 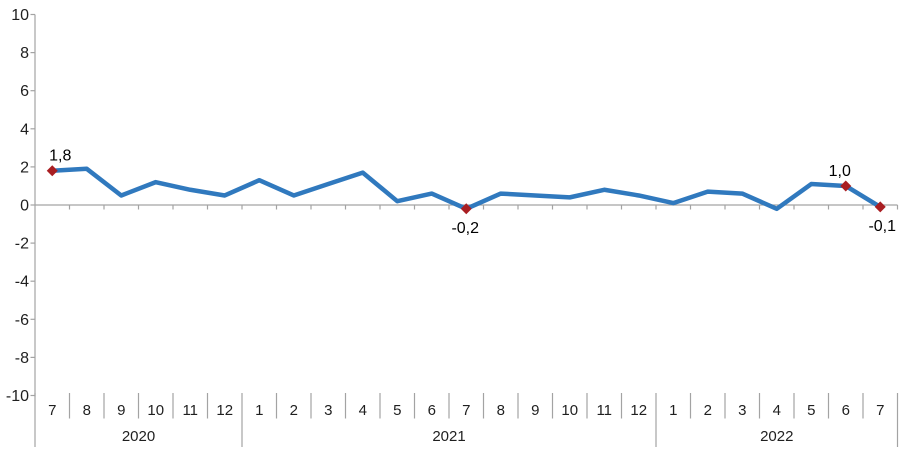 What do you see at coordinates (17, 396) in the screenshot?
I see `y-tick-label: -10` at bounding box center [17, 396].